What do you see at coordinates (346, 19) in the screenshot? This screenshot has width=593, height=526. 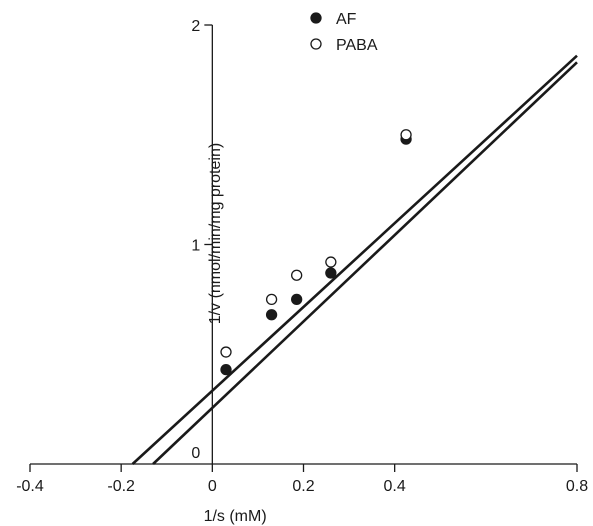 I see `legend-label-af: AF` at bounding box center [346, 19].